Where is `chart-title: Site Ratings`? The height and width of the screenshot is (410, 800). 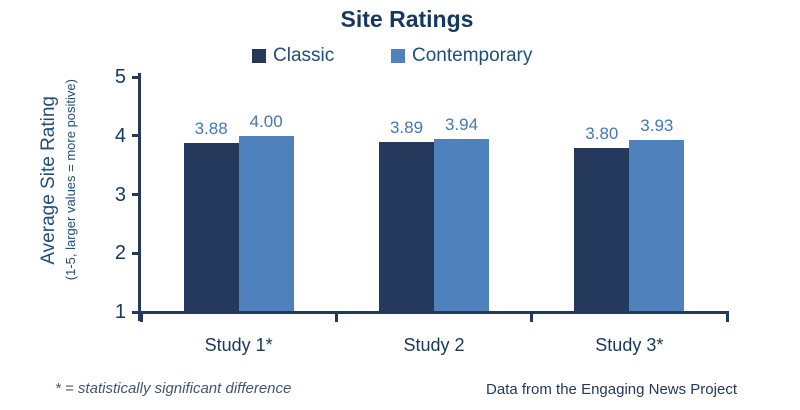
chart-title: Site Ratings is located at coordinates (407, 19).